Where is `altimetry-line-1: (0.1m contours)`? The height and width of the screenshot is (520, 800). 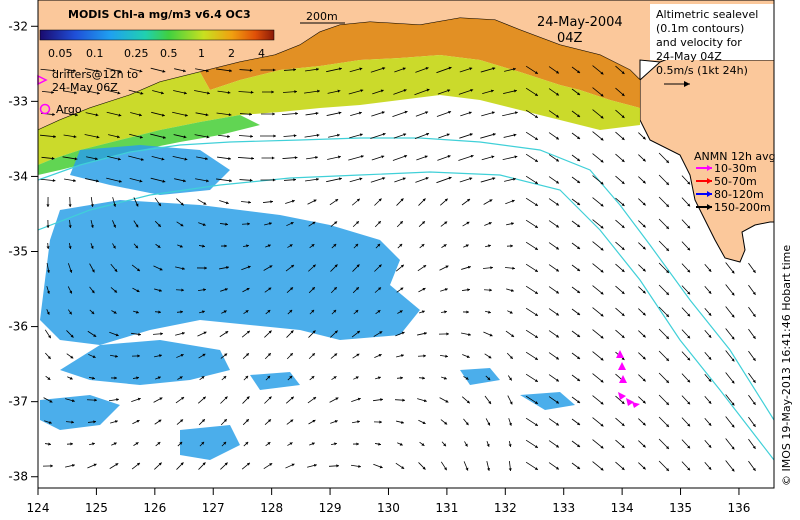 altimetry-line-1: (0.1m contours) is located at coordinates (700, 28).